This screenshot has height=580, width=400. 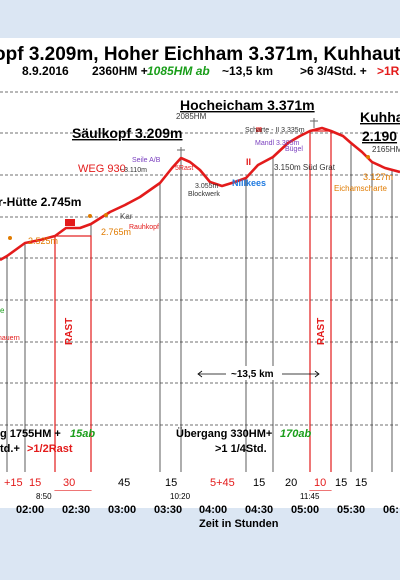 I want to click on peak-hocheicham: Hocheicham 3.371m, so click(x=247, y=105).